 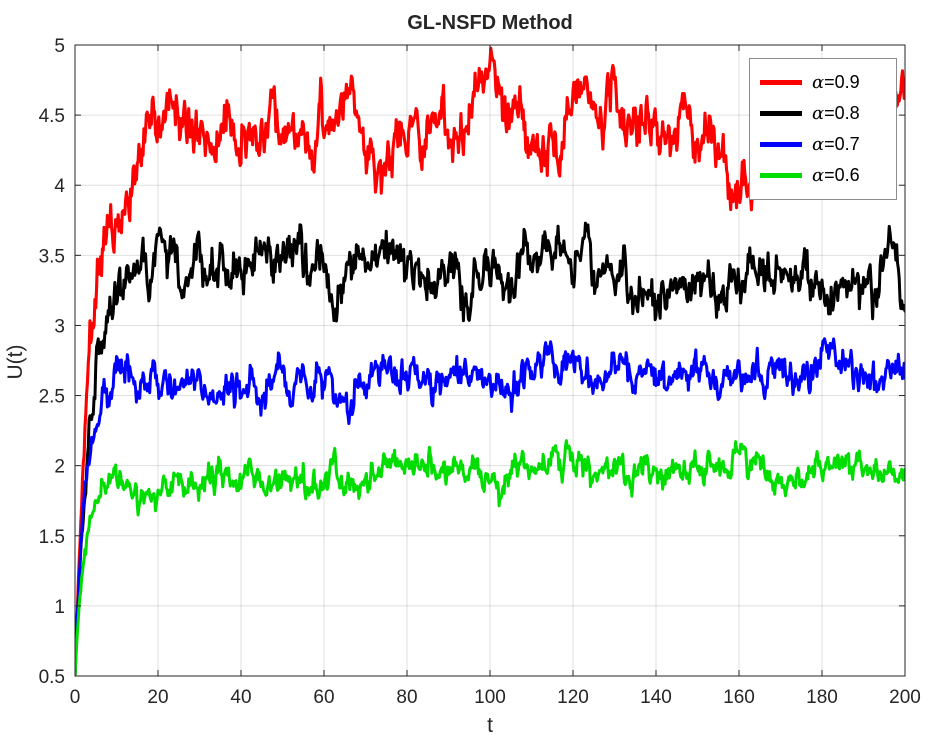 What do you see at coordinates (59, 607) in the screenshot?
I see `y-tick-label: 1` at bounding box center [59, 607].